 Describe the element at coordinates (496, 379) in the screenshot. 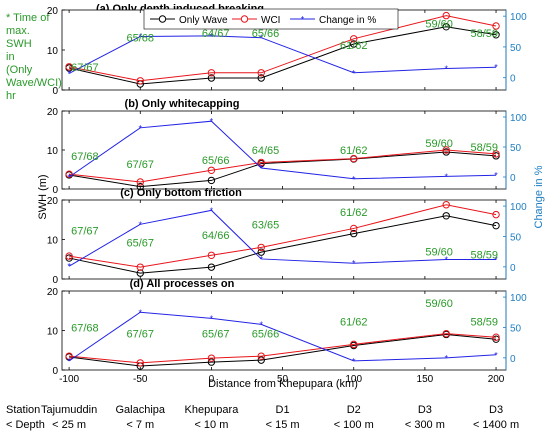

I see `x-tick-label: 200` at that location.